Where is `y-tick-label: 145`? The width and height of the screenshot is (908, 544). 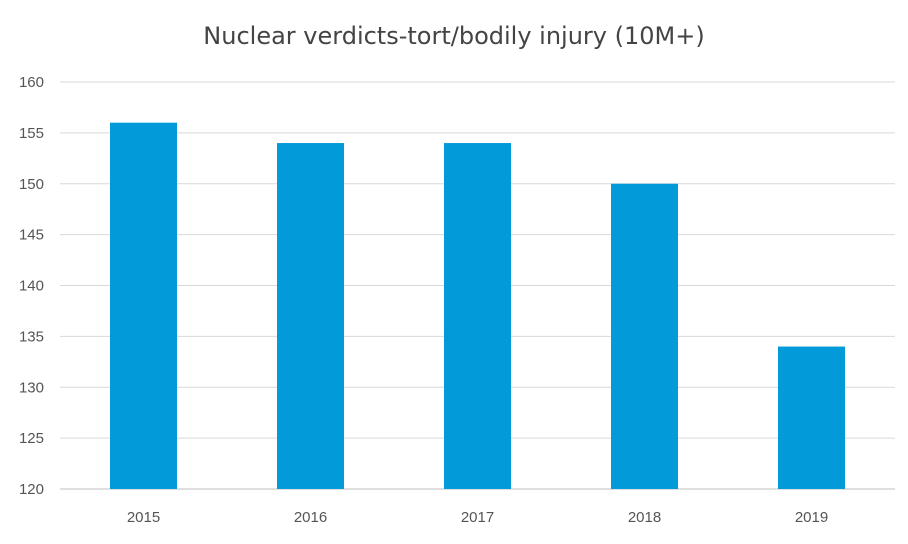
y-tick-label: 145 is located at coordinates (31, 235).